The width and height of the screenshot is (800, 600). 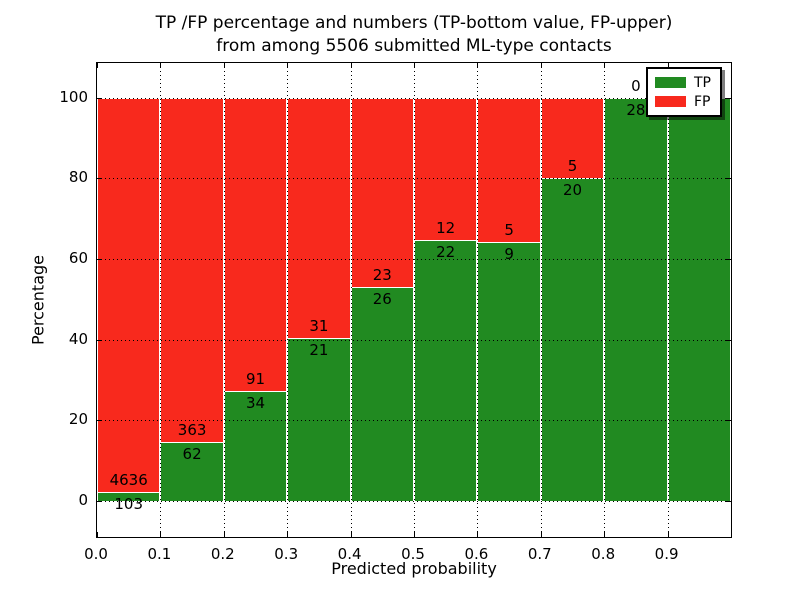 What do you see at coordinates (509, 253) in the screenshot?
I see `tp-count-label: 9` at bounding box center [509, 253].